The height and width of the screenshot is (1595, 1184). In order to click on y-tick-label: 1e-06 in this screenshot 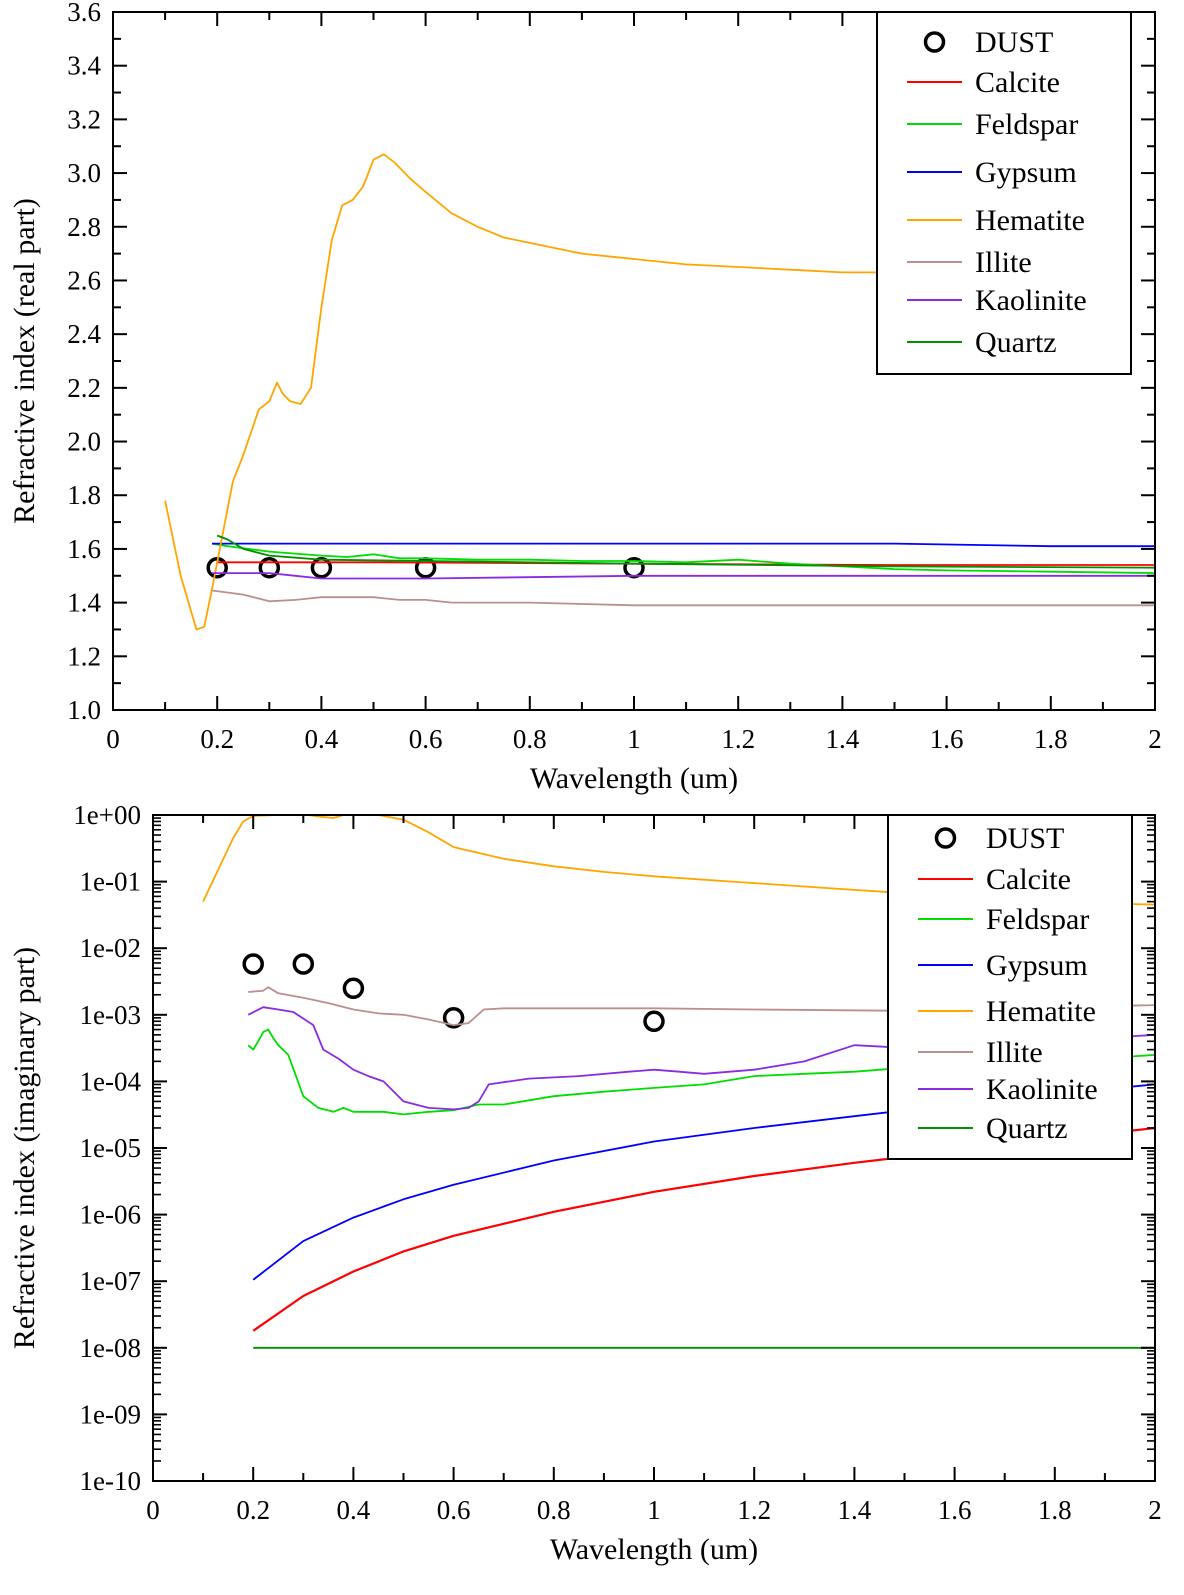, I will do `click(110, 1215)`.